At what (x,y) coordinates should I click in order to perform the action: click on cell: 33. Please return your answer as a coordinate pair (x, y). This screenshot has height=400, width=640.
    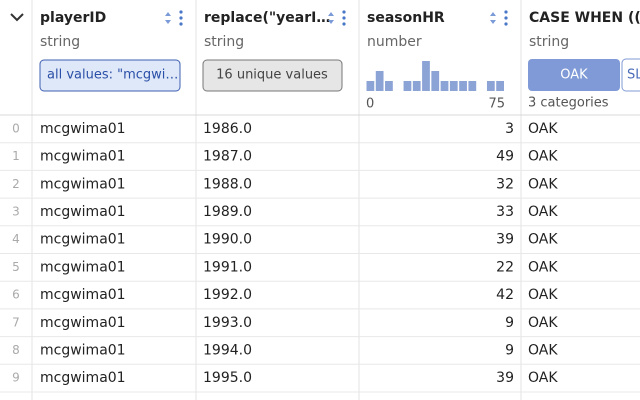
    Looking at the image, I should click on (505, 212).